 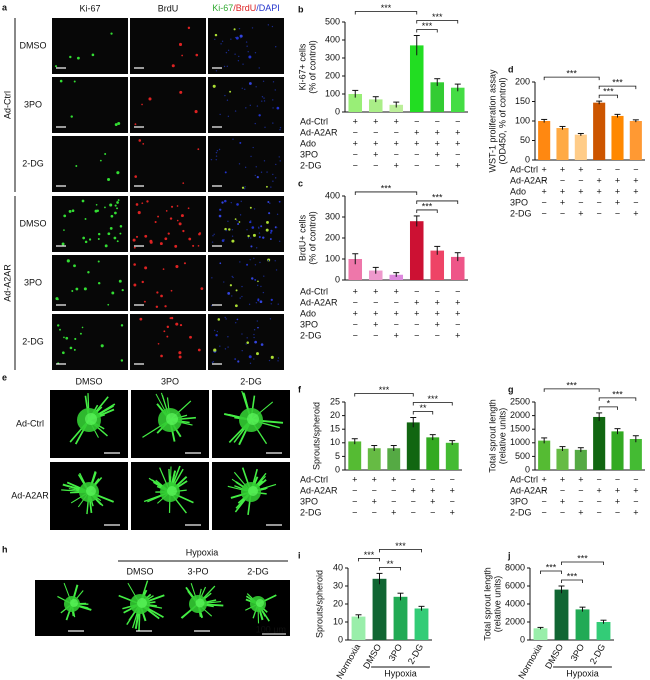 What do you see at coordinates (332, 216) in the screenshot?
I see `y-tick-label: 300` at bounding box center [332, 216].